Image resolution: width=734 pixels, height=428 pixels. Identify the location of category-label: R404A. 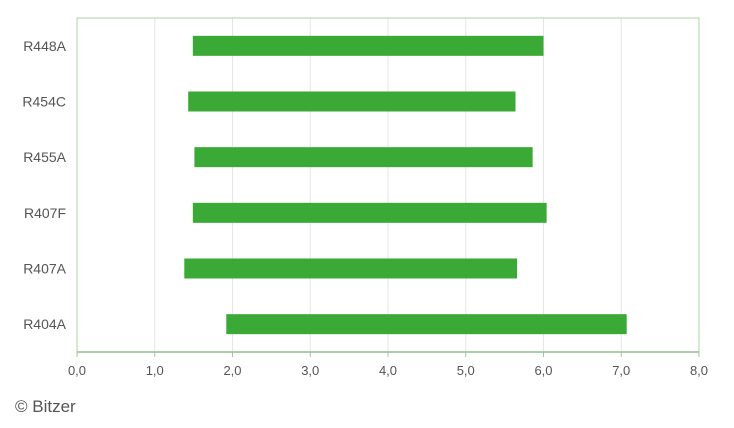
(44, 324).